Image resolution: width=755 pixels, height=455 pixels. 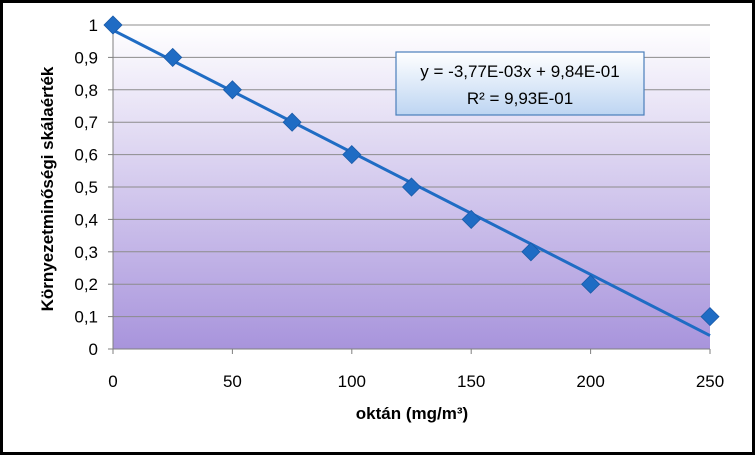 What do you see at coordinates (86, 155) in the screenshot?
I see `y-tick-label: 0,6` at bounding box center [86, 155].